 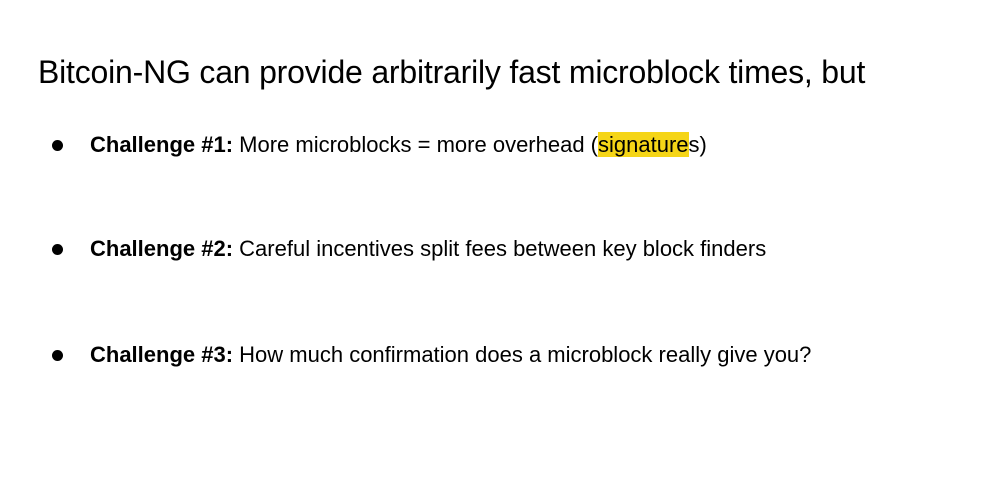 What do you see at coordinates (643, 144) in the screenshot?
I see `highlighted-word: signature` at bounding box center [643, 144].